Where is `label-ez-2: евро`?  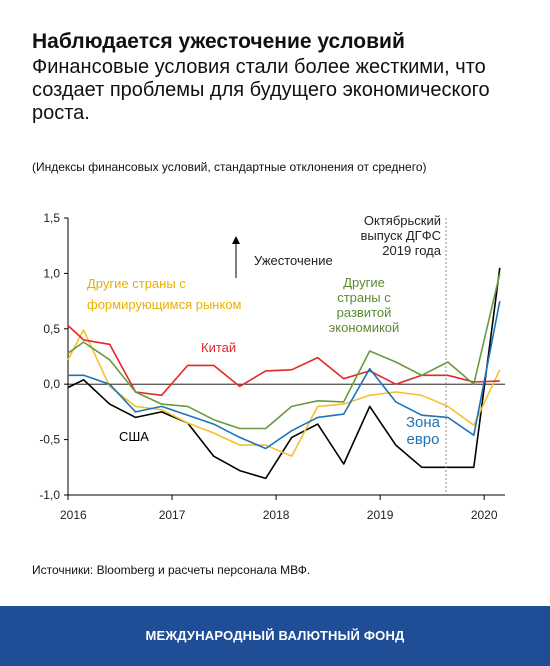
label-ez-2: евро is located at coordinates (423, 439).